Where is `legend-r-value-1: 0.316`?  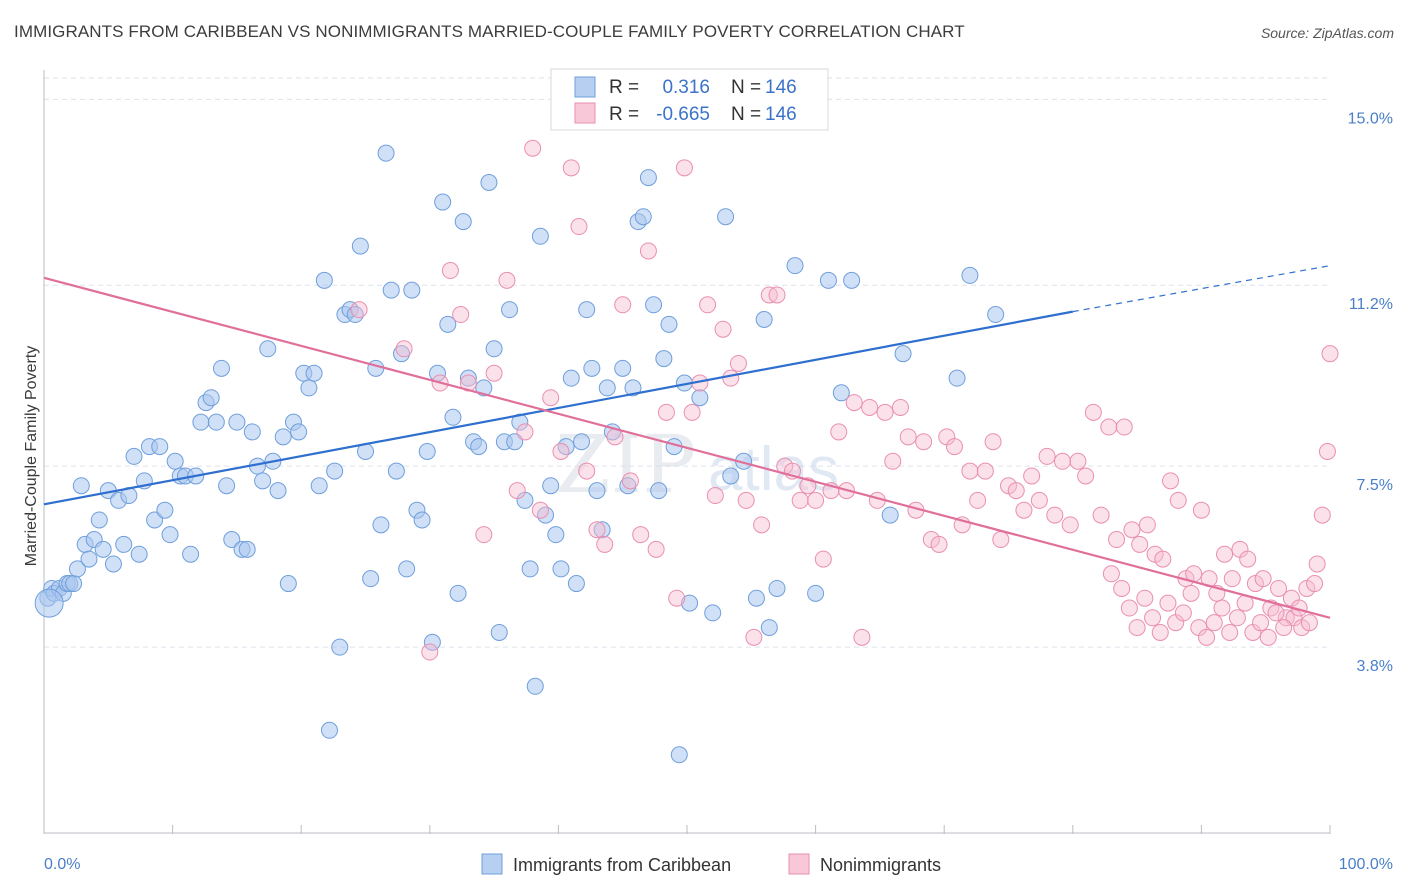 legend-r-value-1: 0.316 is located at coordinates (686, 87).